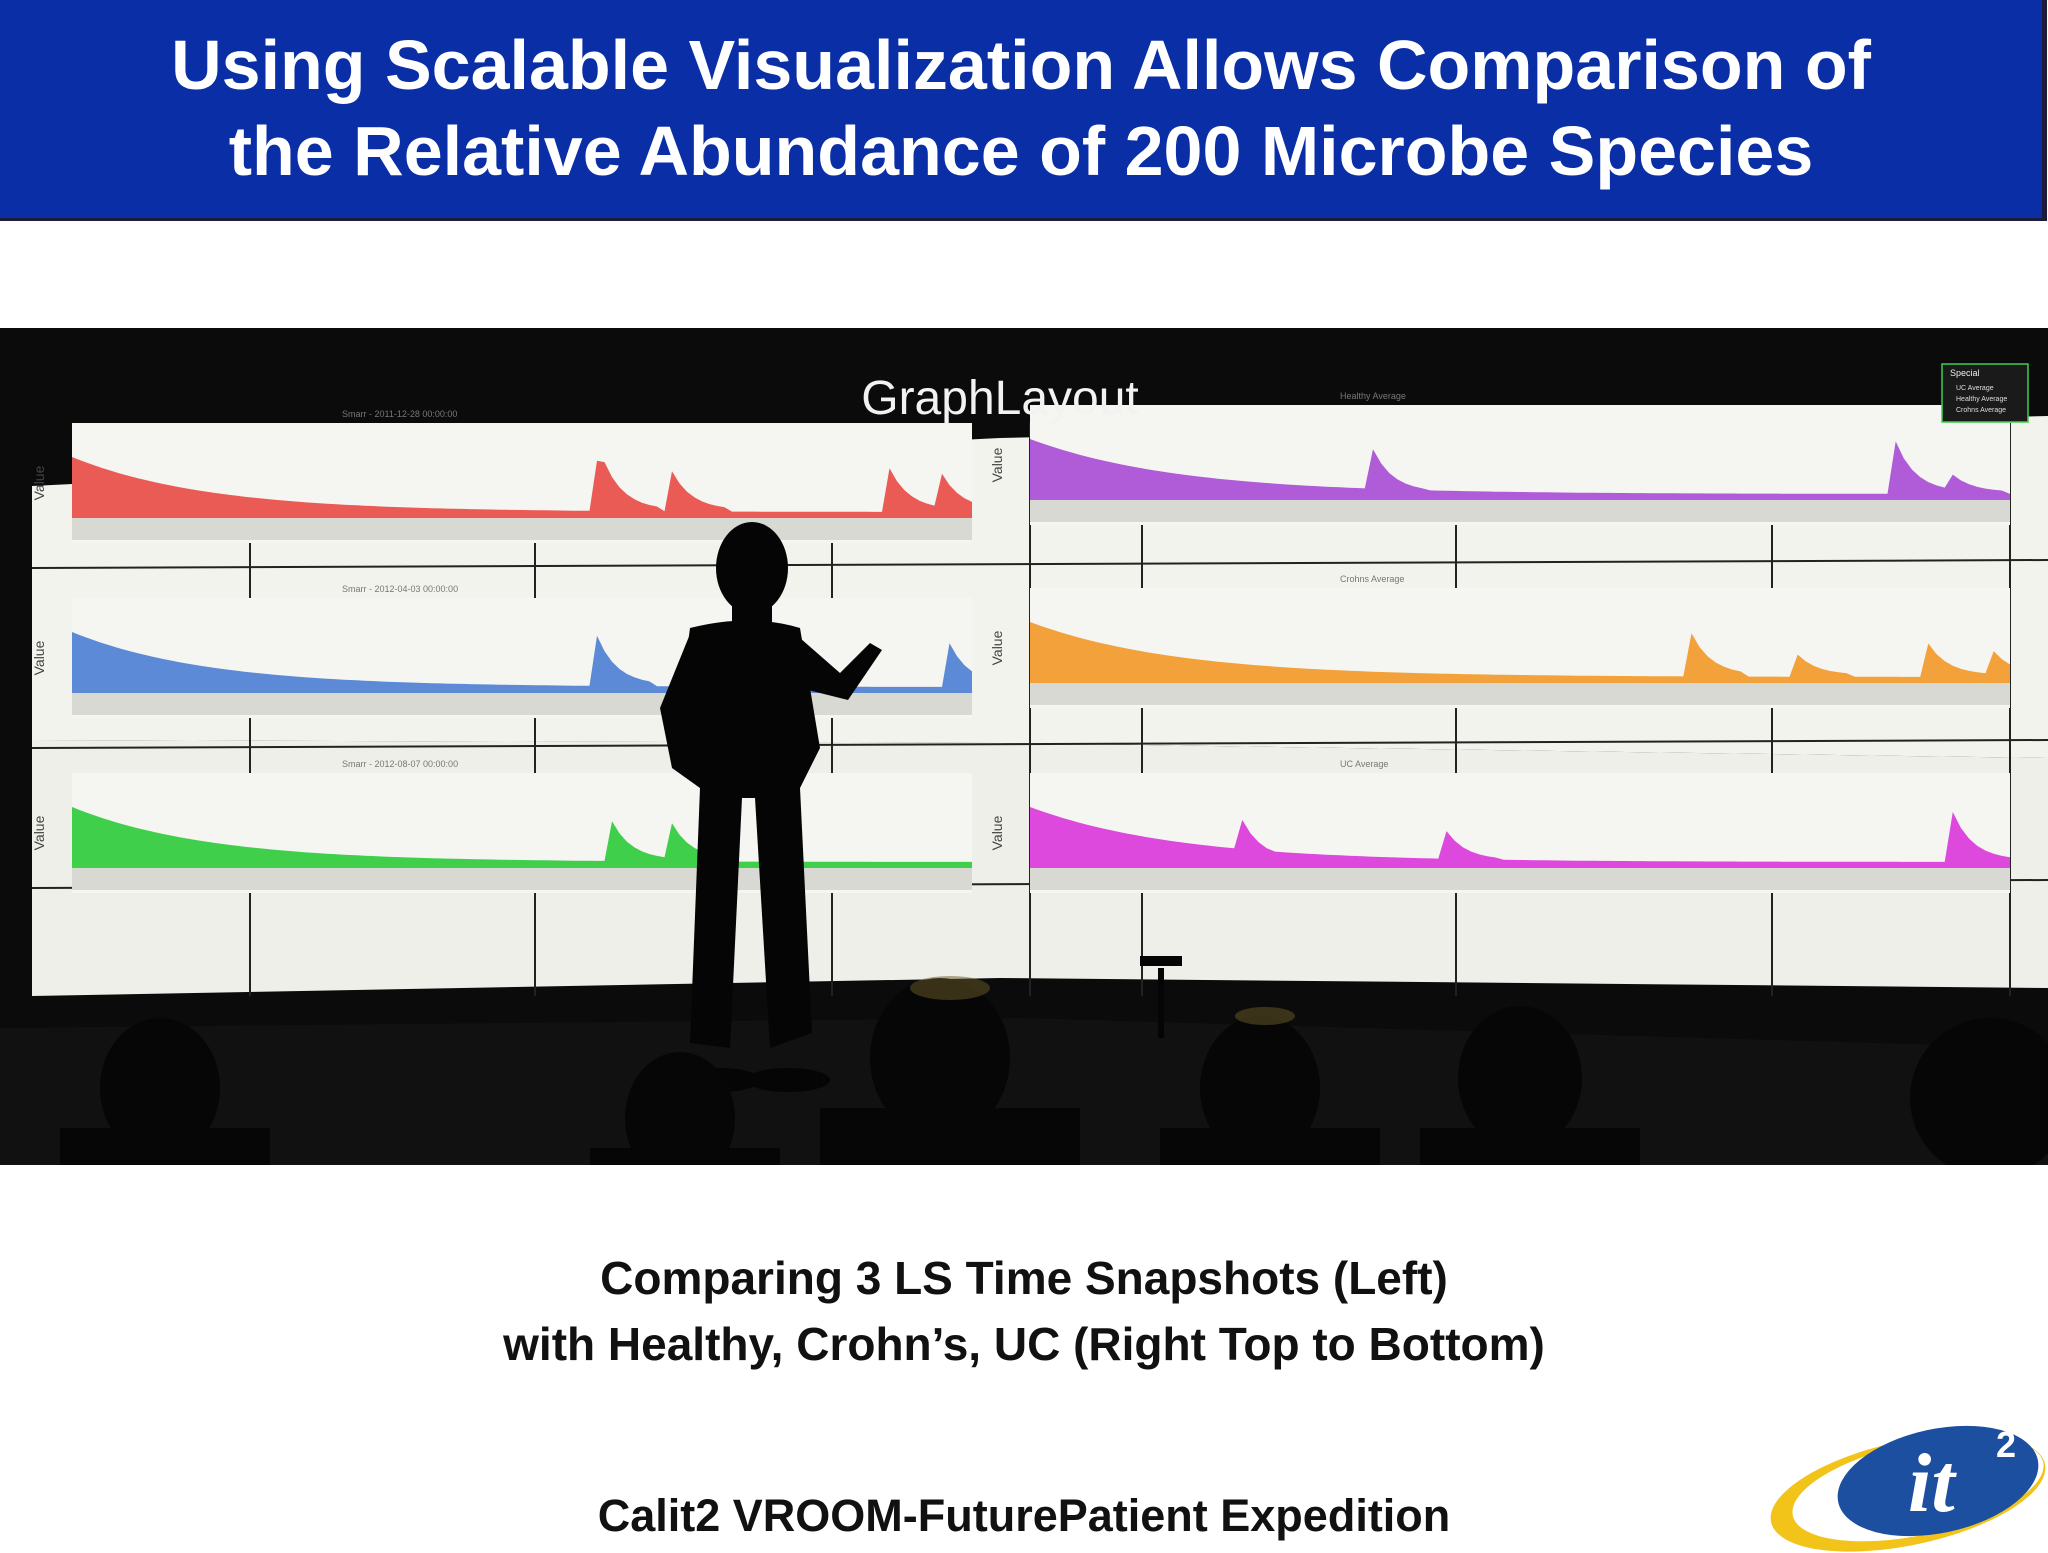 The width and height of the screenshot is (2048, 1553). Describe the element at coordinates (1932, 1483) in the screenshot. I see `logo-text: it` at that location.